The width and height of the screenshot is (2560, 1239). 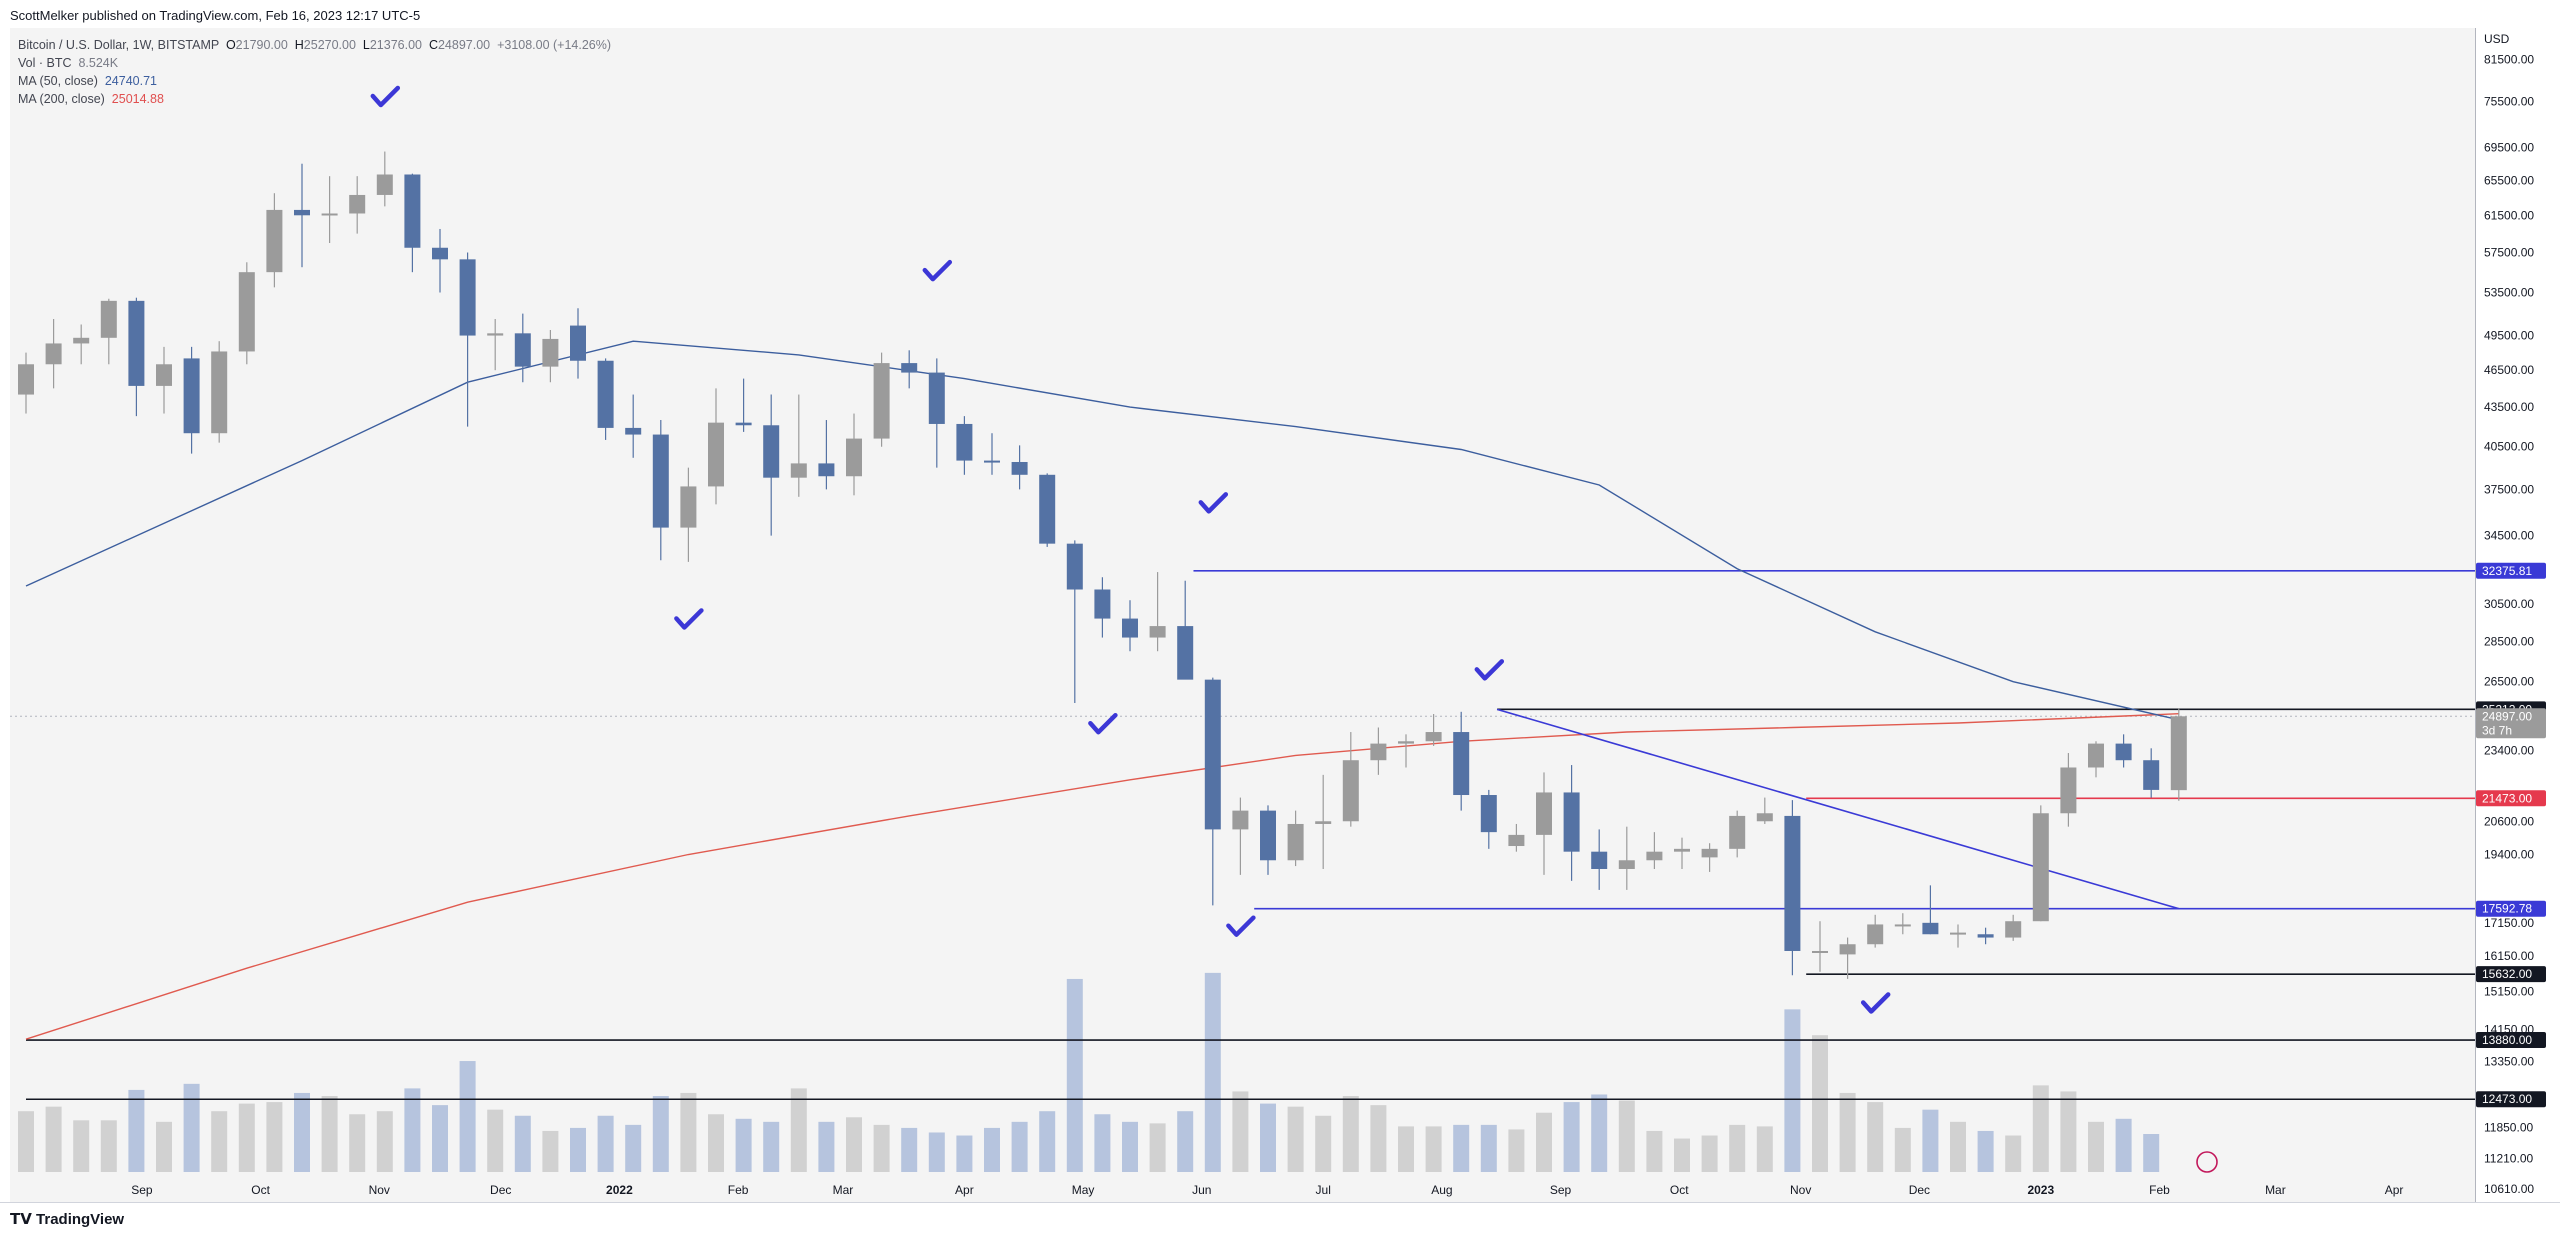 I want to click on y-axis-label: 61500.00, so click(x=2509, y=215).